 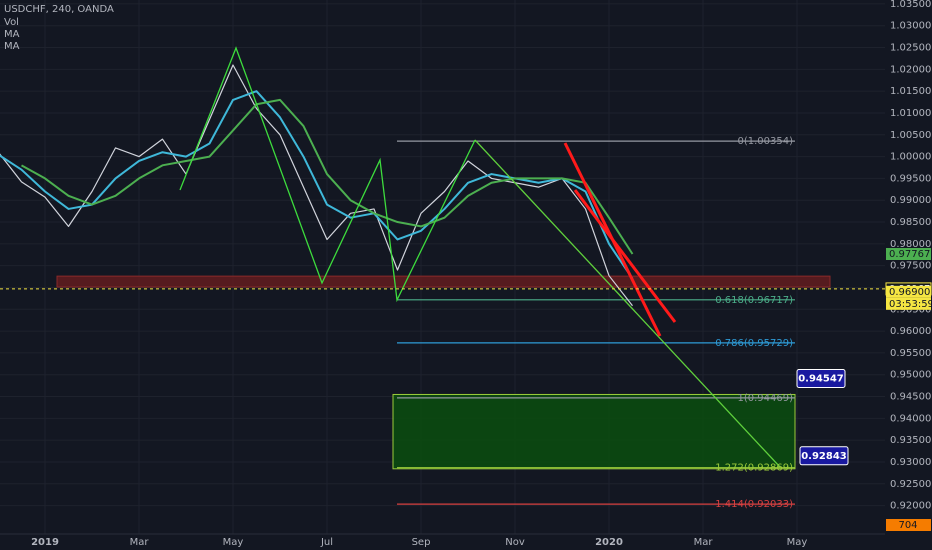 What do you see at coordinates (910, 331) in the screenshot?
I see `y-tick-label: 0.96000` at bounding box center [910, 331].